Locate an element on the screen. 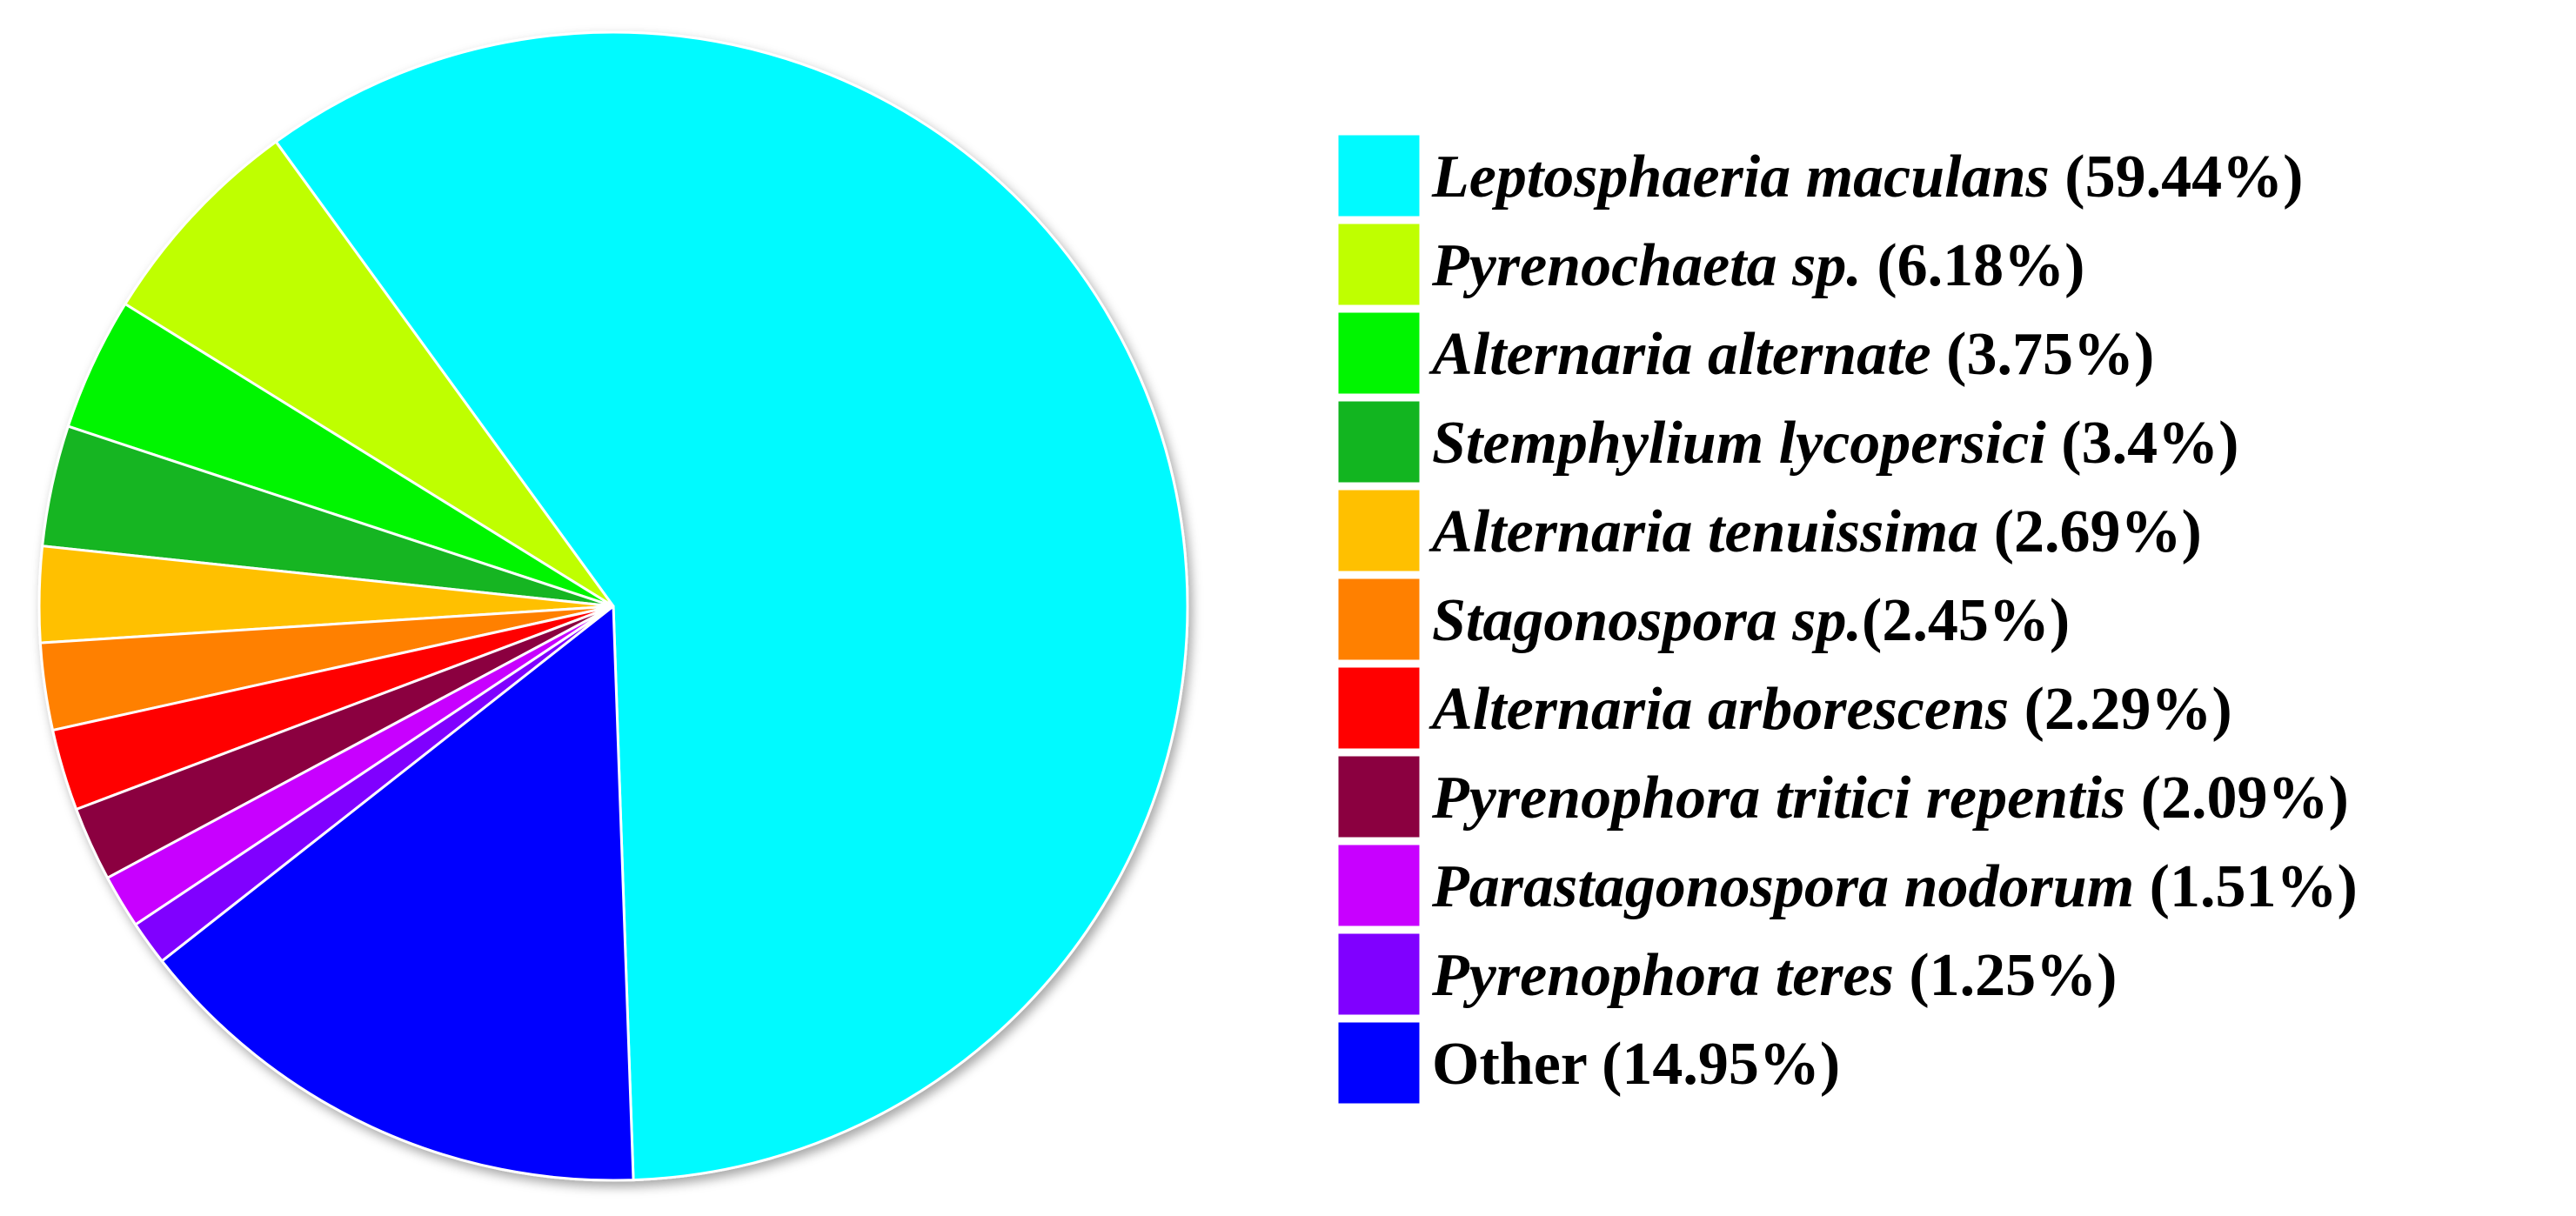 This screenshot has width=2576, height=1216. legend-label-6: Alternaria arborescens (2.29%) is located at coordinates (1830, 709).